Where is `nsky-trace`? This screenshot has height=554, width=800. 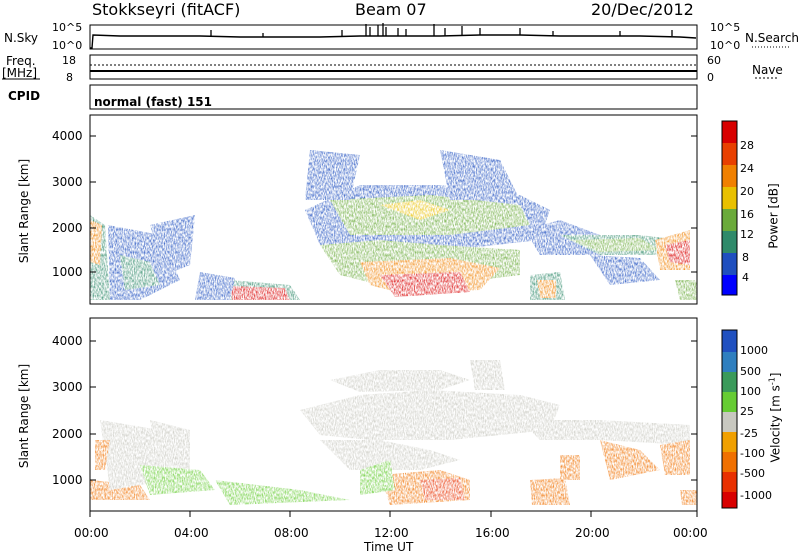 nsky-trace is located at coordinates (393, 41).